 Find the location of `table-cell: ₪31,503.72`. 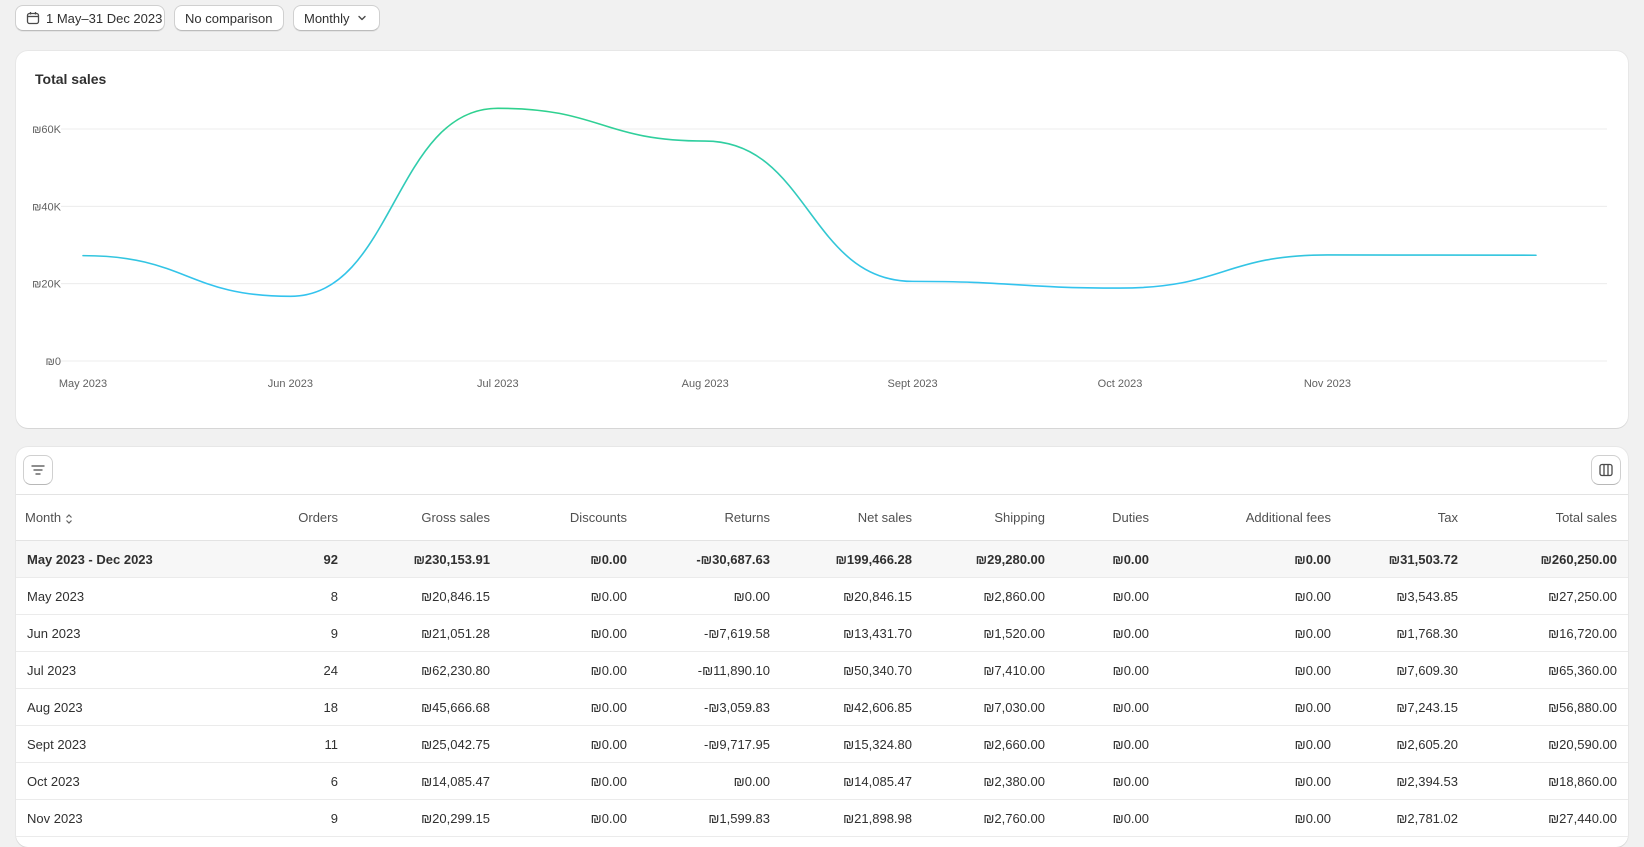

table-cell: ₪31,503.72 is located at coordinates (1405, 559).